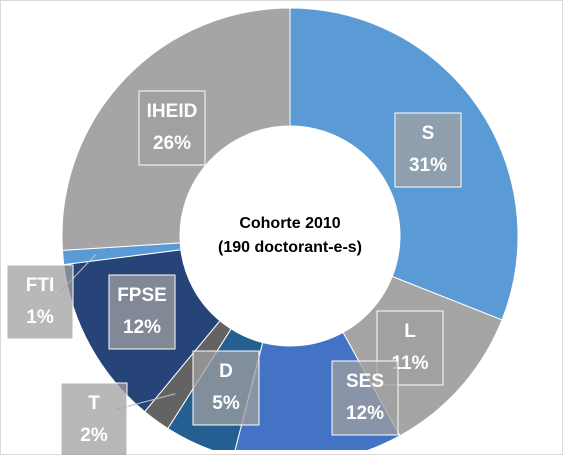 This screenshot has width=563, height=455. Describe the element at coordinates (410, 331) in the screenshot. I see `category-label: L` at that location.